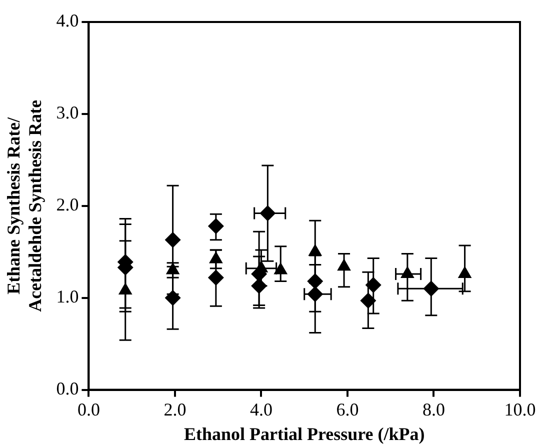 This screenshot has width=546, height=448. What do you see at coordinates (520, 409) in the screenshot?
I see `x-tick-label: 10.0` at bounding box center [520, 409].